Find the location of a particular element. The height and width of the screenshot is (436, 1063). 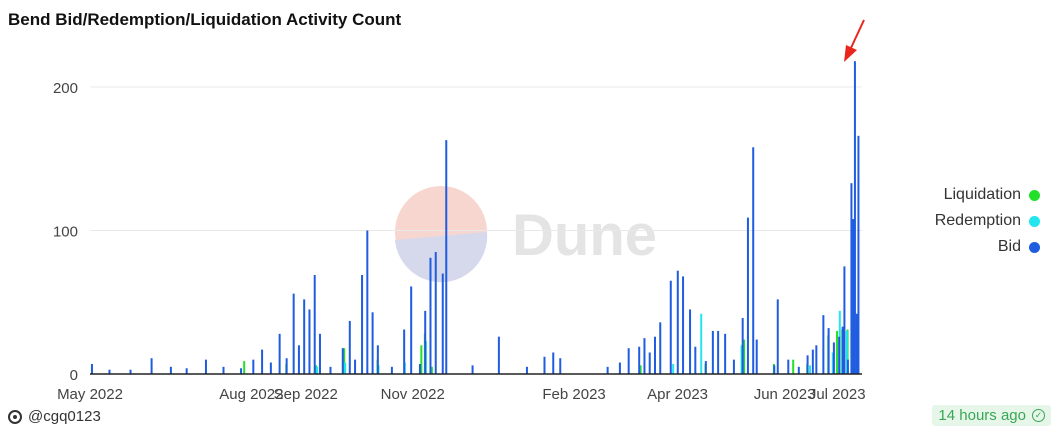

legend-item-liquidation: Liquidation is located at coordinates (960, 195).